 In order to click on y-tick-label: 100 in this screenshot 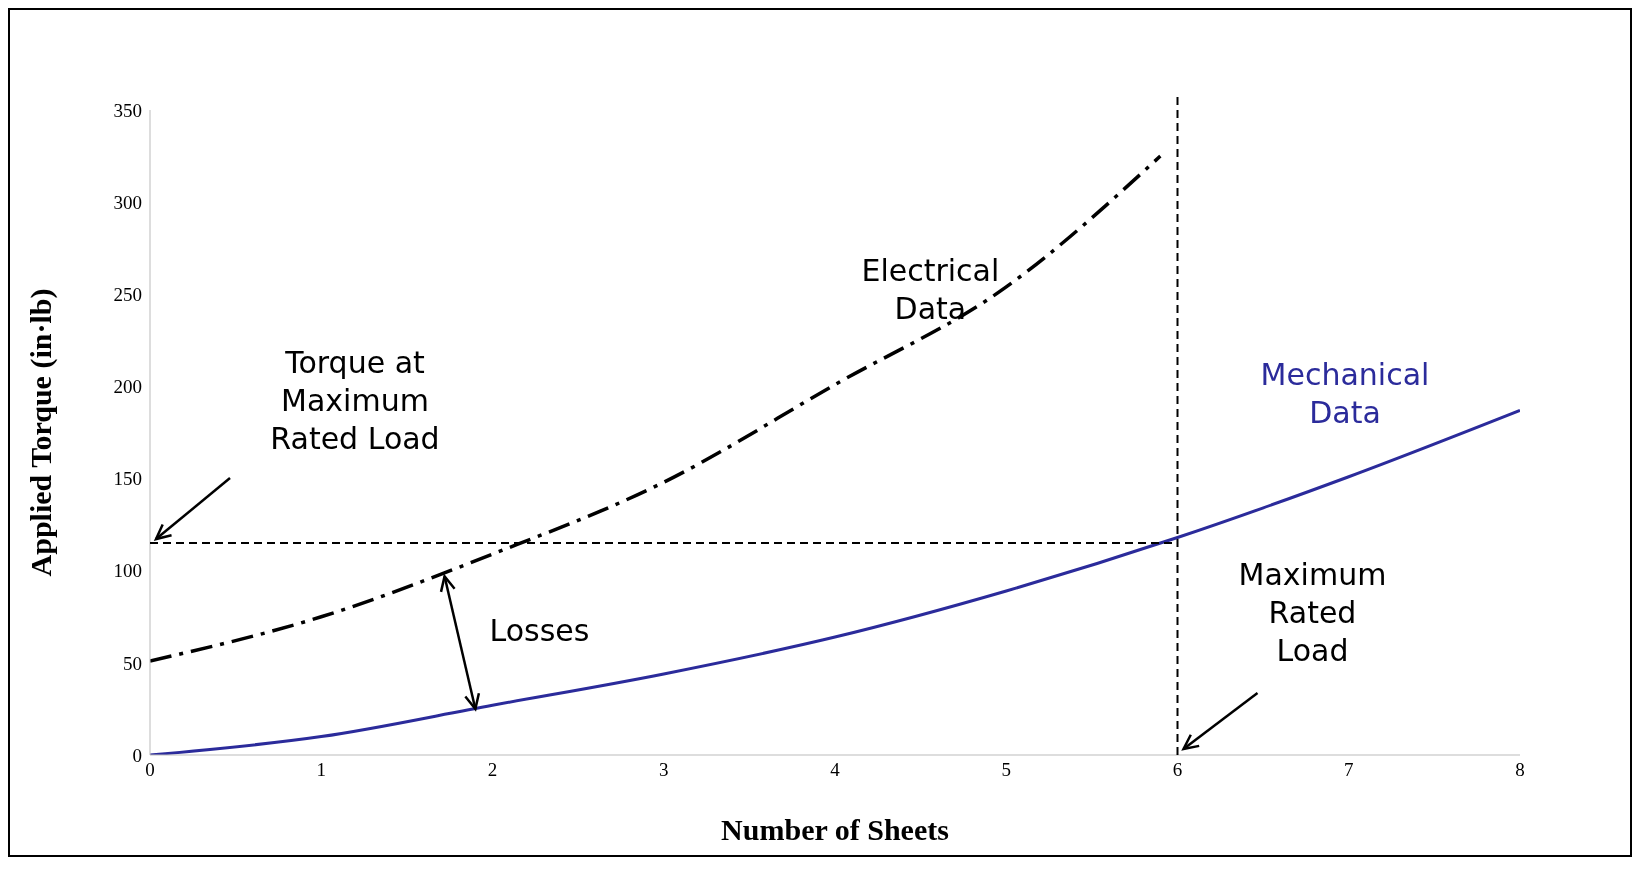, I will do `click(127, 571)`.